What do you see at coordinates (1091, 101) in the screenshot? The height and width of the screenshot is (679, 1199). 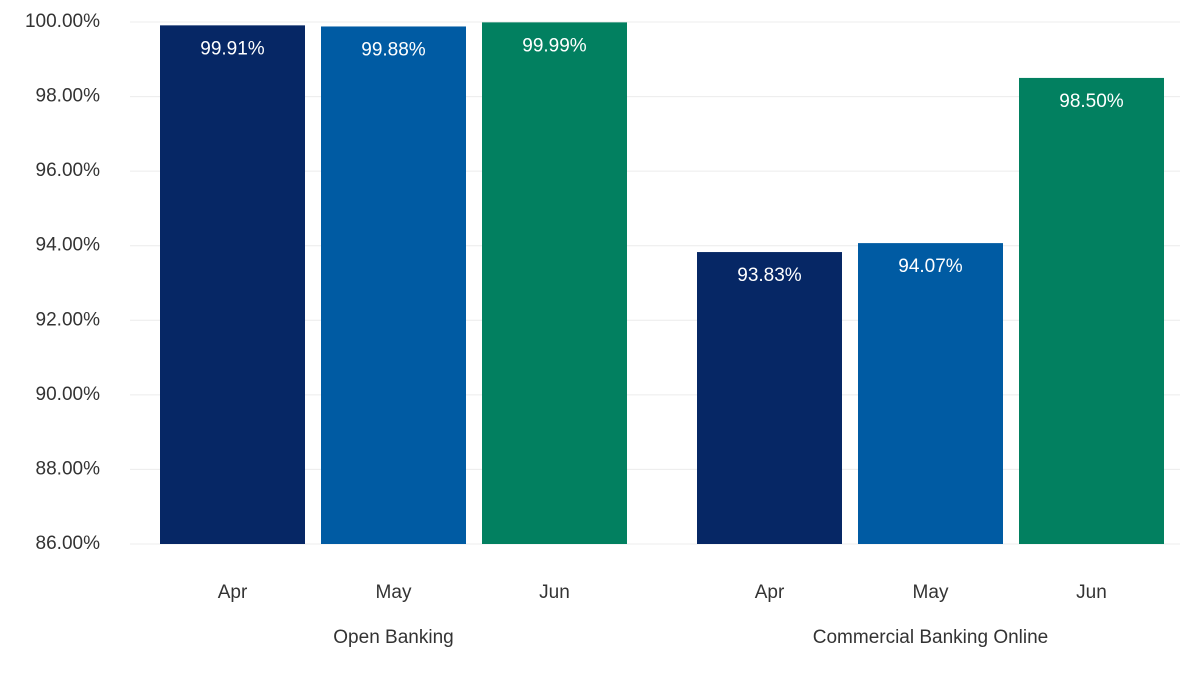 I see `data-label: 98.50%` at bounding box center [1091, 101].